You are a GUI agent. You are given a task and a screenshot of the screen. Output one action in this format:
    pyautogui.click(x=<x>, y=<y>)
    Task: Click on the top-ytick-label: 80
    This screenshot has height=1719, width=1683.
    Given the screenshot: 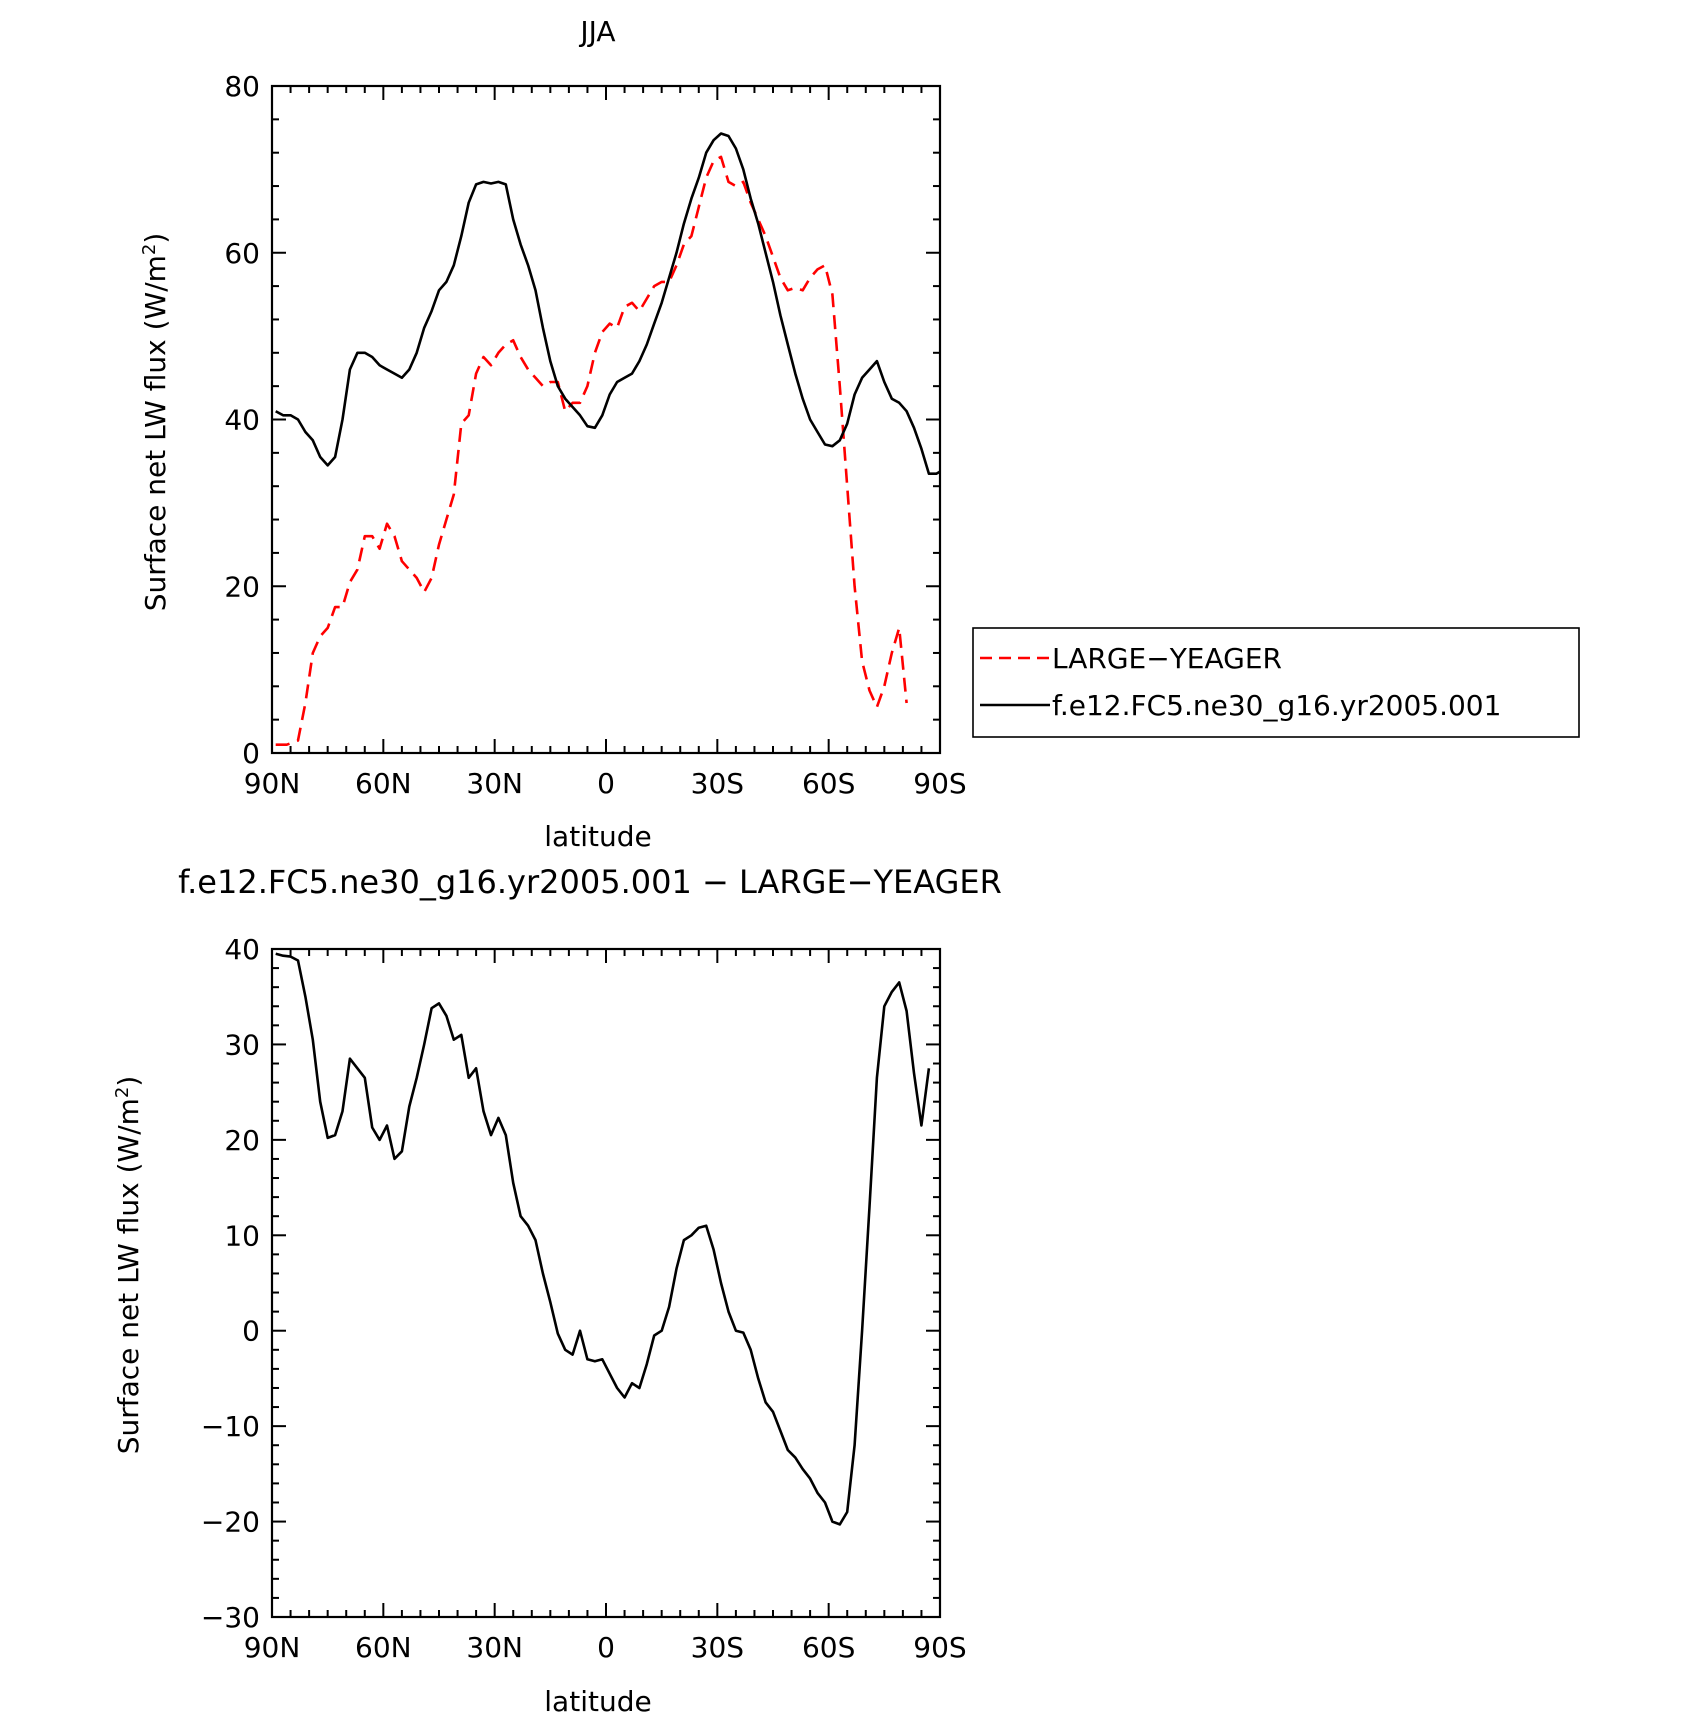 What is the action you would take?
    pyautogui.click(x=242, y=86)
    